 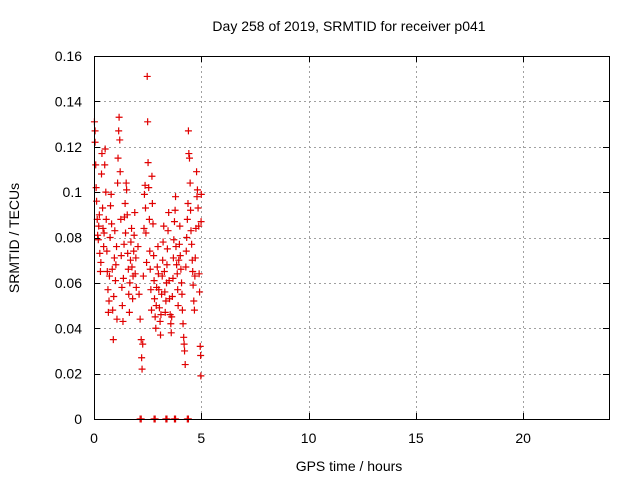 I want to click on x-tick-label: 0, so click(x=94, y=438).